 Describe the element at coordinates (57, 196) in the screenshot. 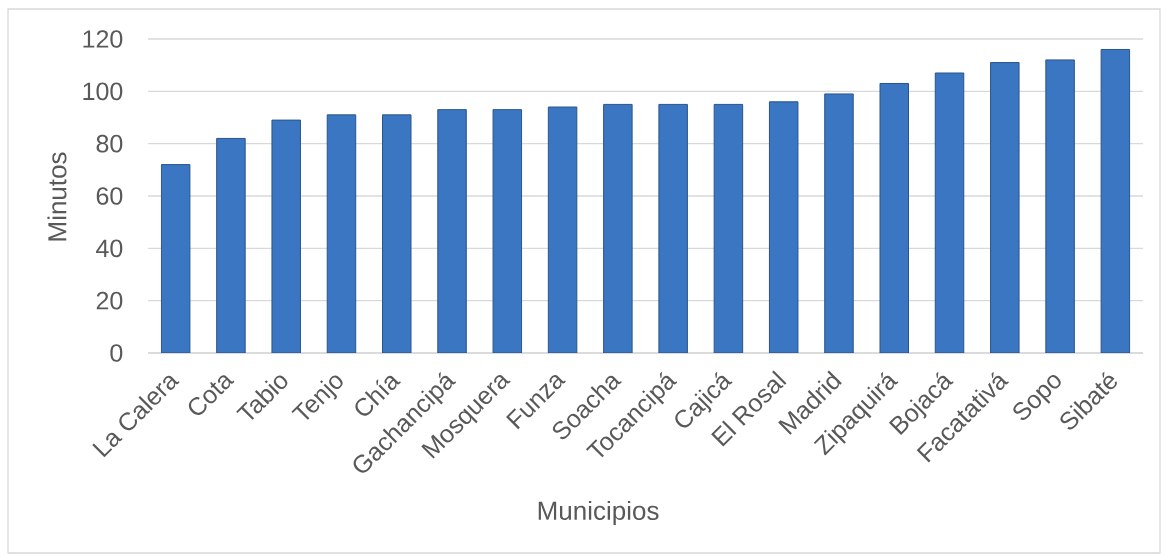

I see `y-axis-title: Minutos` at that location.